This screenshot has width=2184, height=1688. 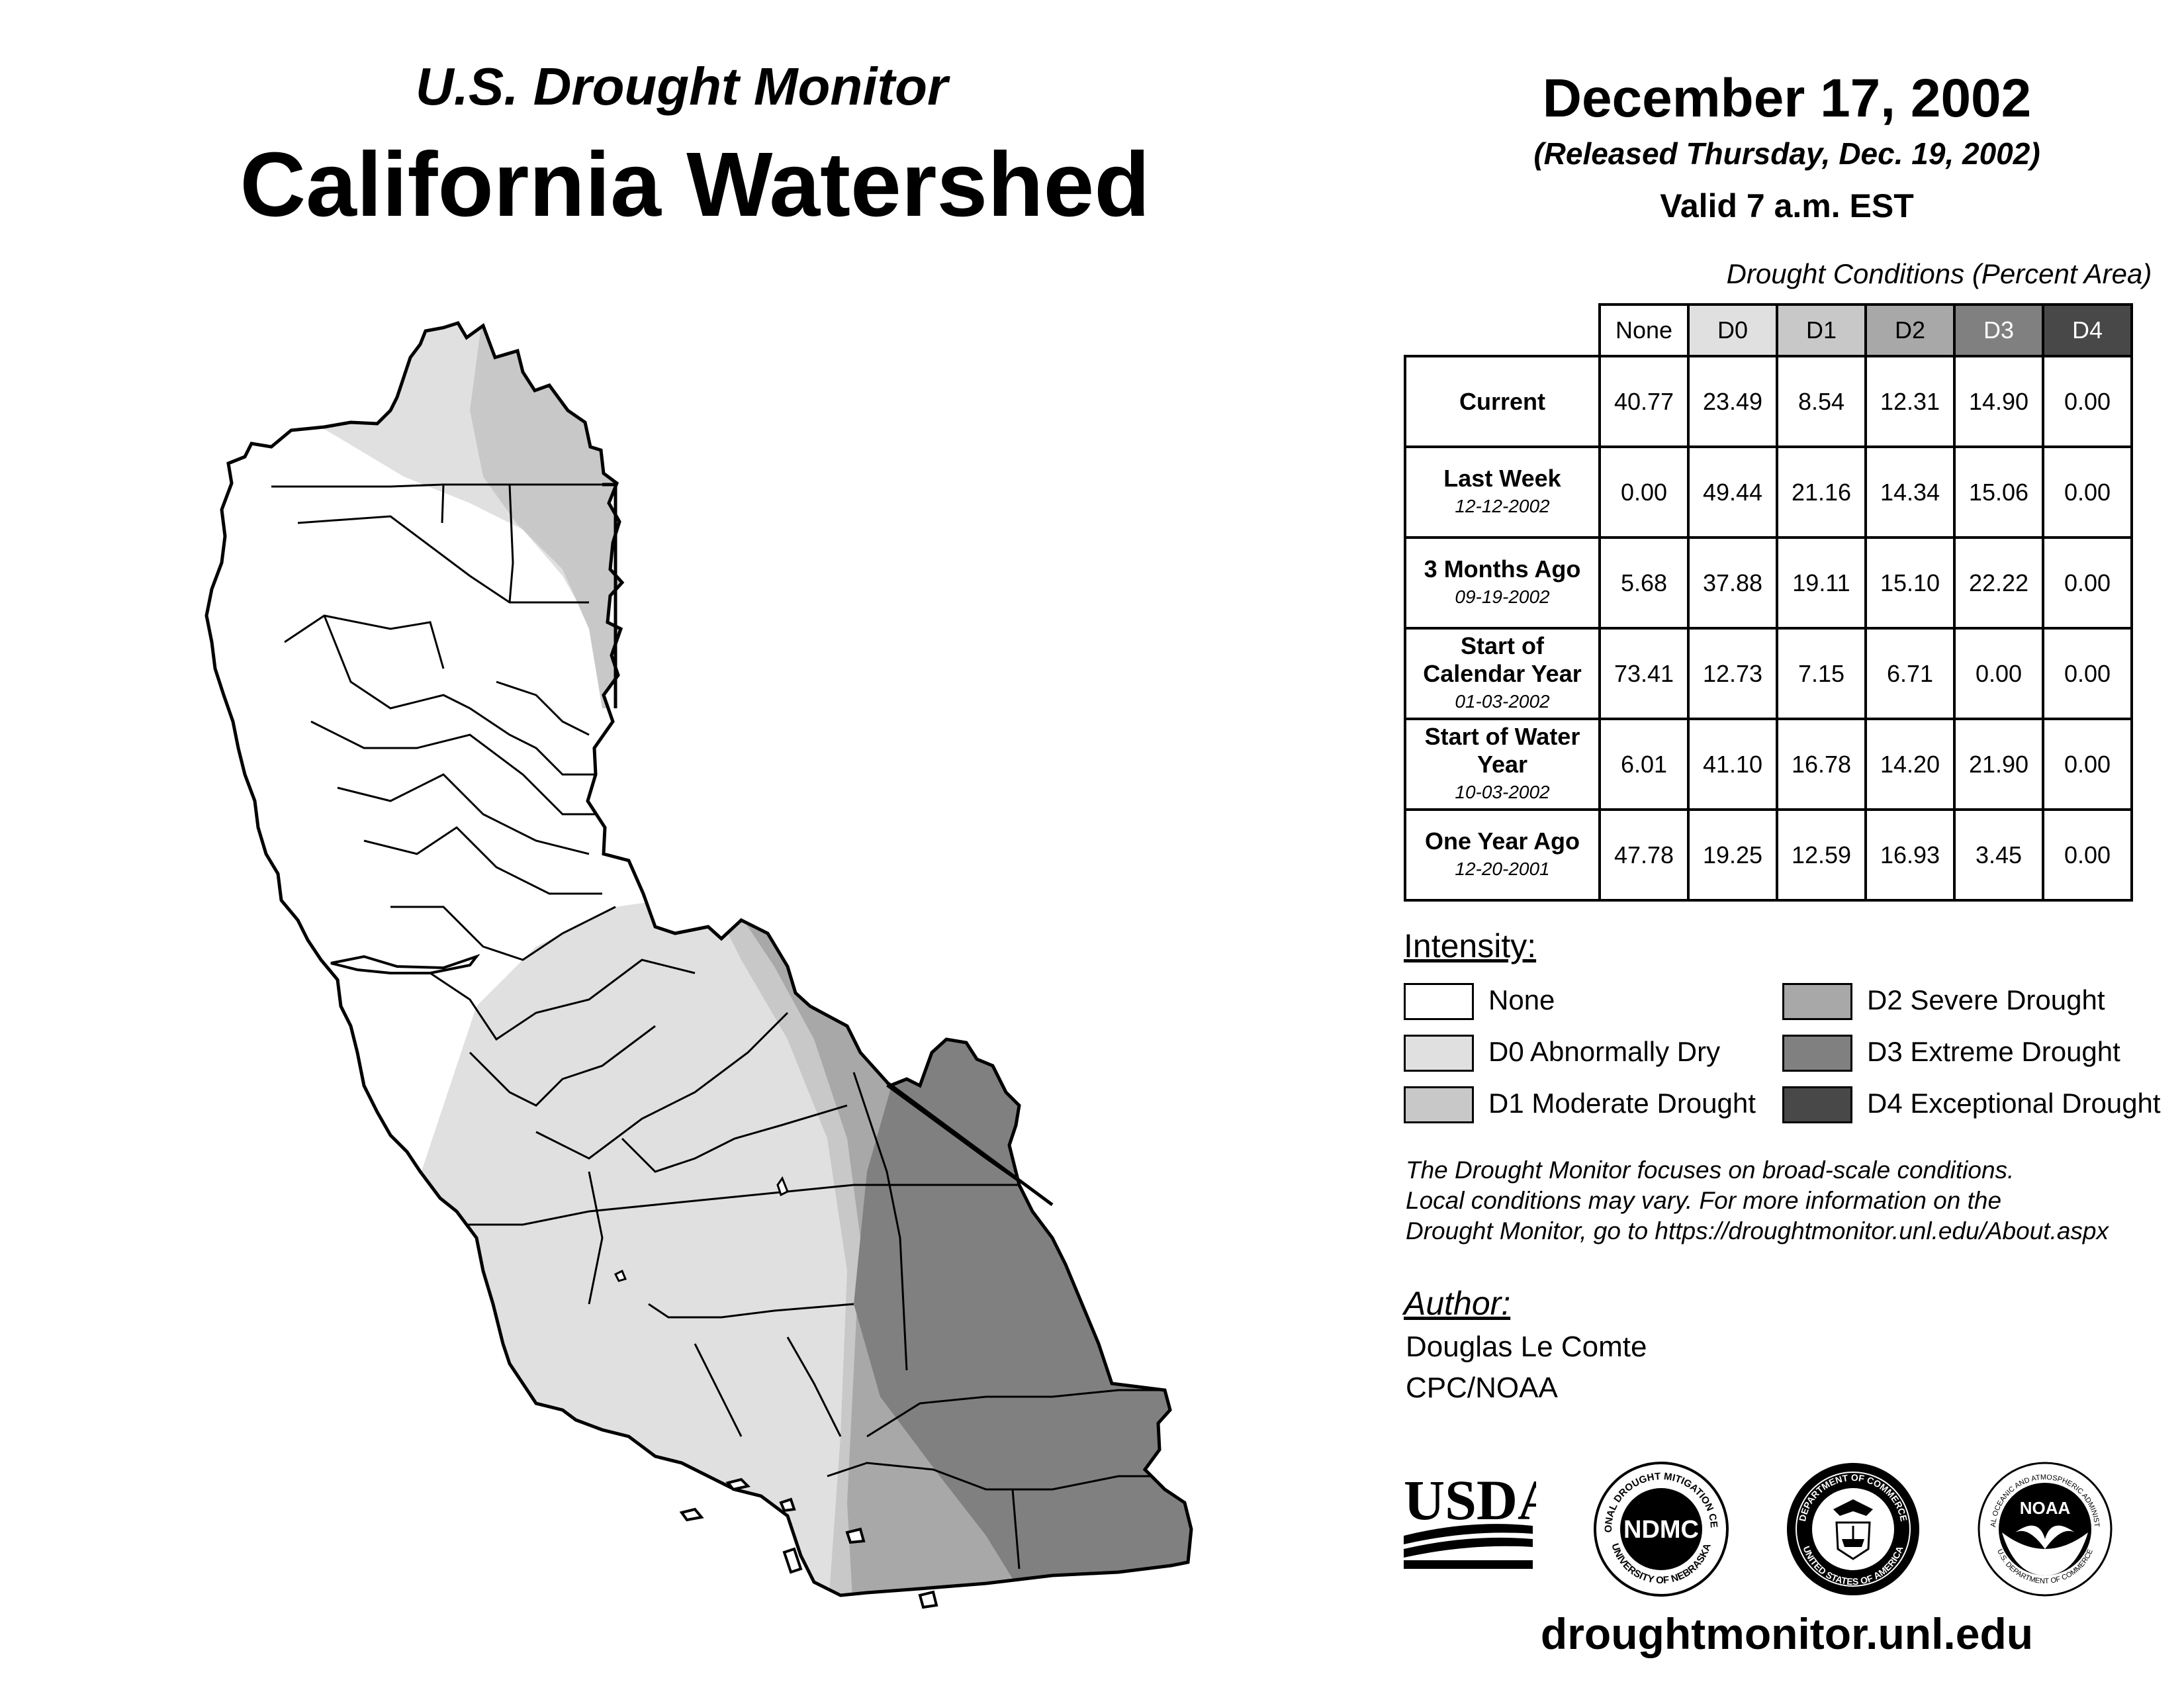 What do you see at coordinates (1999, 855) in the screenshot?
I see `table-cell: 3.45` at bounding box center [1999, 855].